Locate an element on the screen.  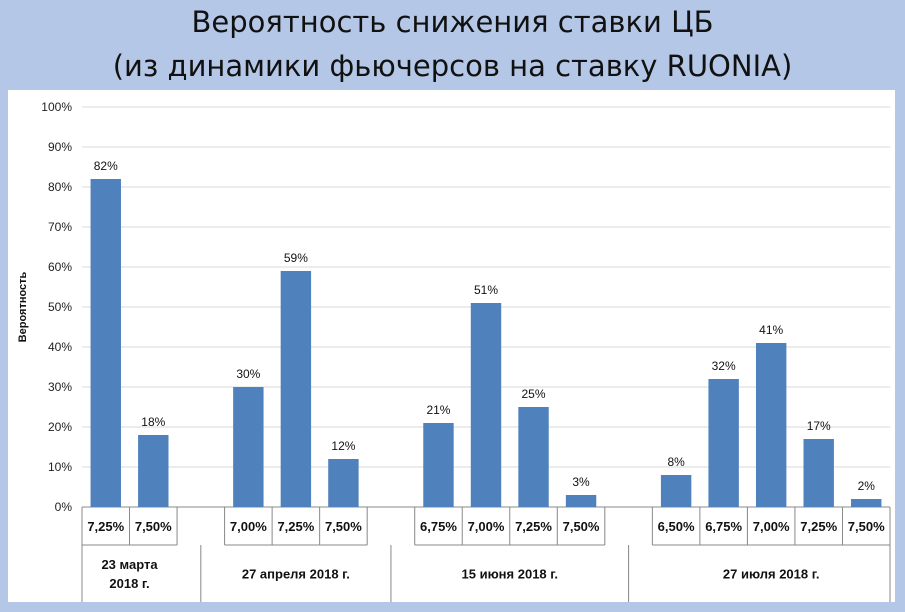
data-label: 41% is located at coordinates (771, 330).